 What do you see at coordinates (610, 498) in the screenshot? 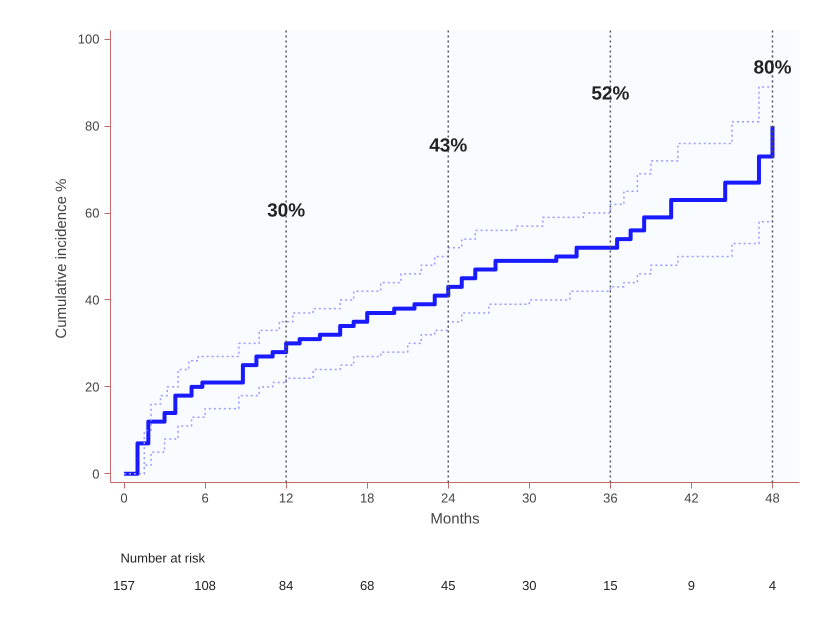
I see `x-tick-label: 36` at bounding box center [610, 498].